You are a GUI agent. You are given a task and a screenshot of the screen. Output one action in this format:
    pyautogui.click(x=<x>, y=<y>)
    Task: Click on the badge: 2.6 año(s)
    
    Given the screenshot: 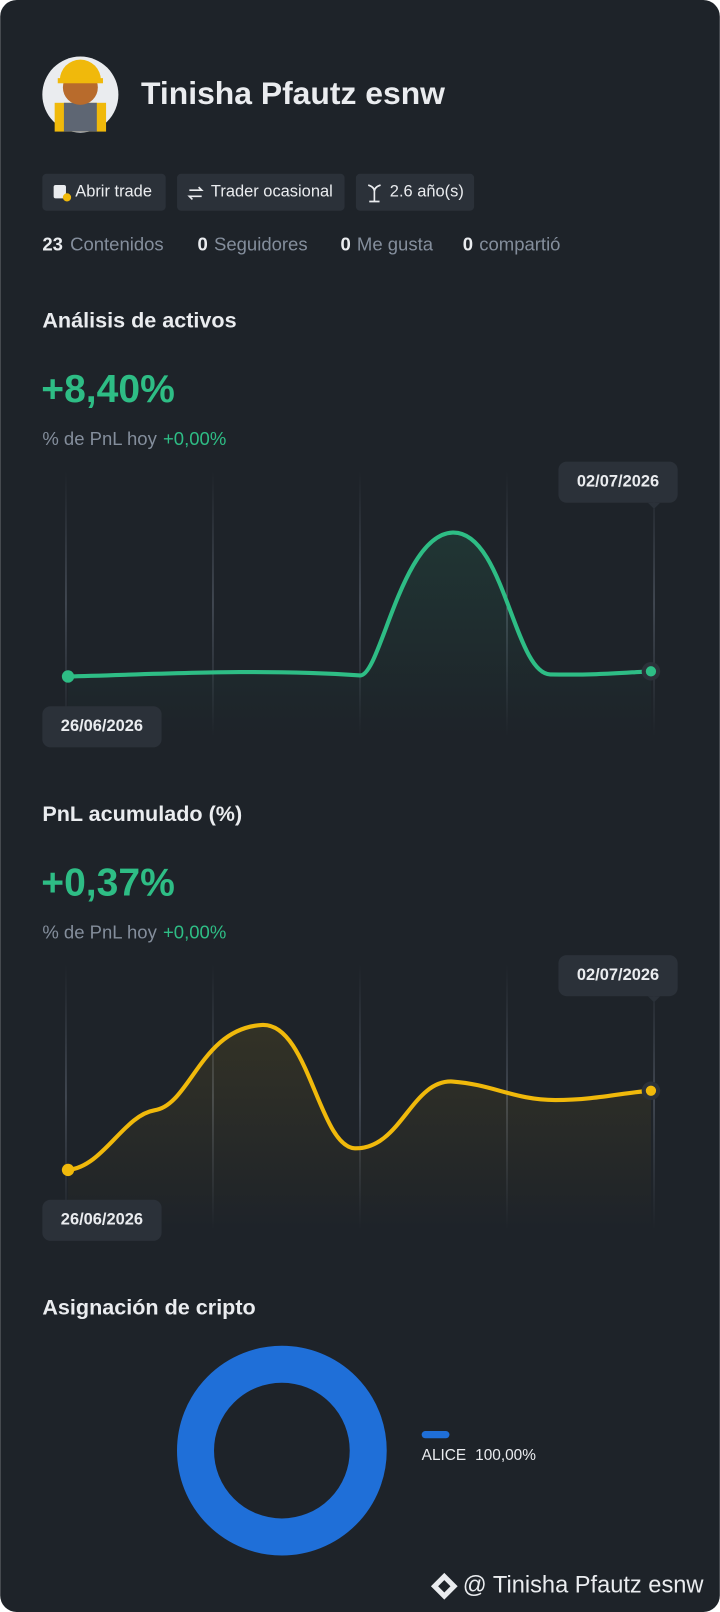 What is the action you would take?
    pyautogui.click(x=427, y=192)
    